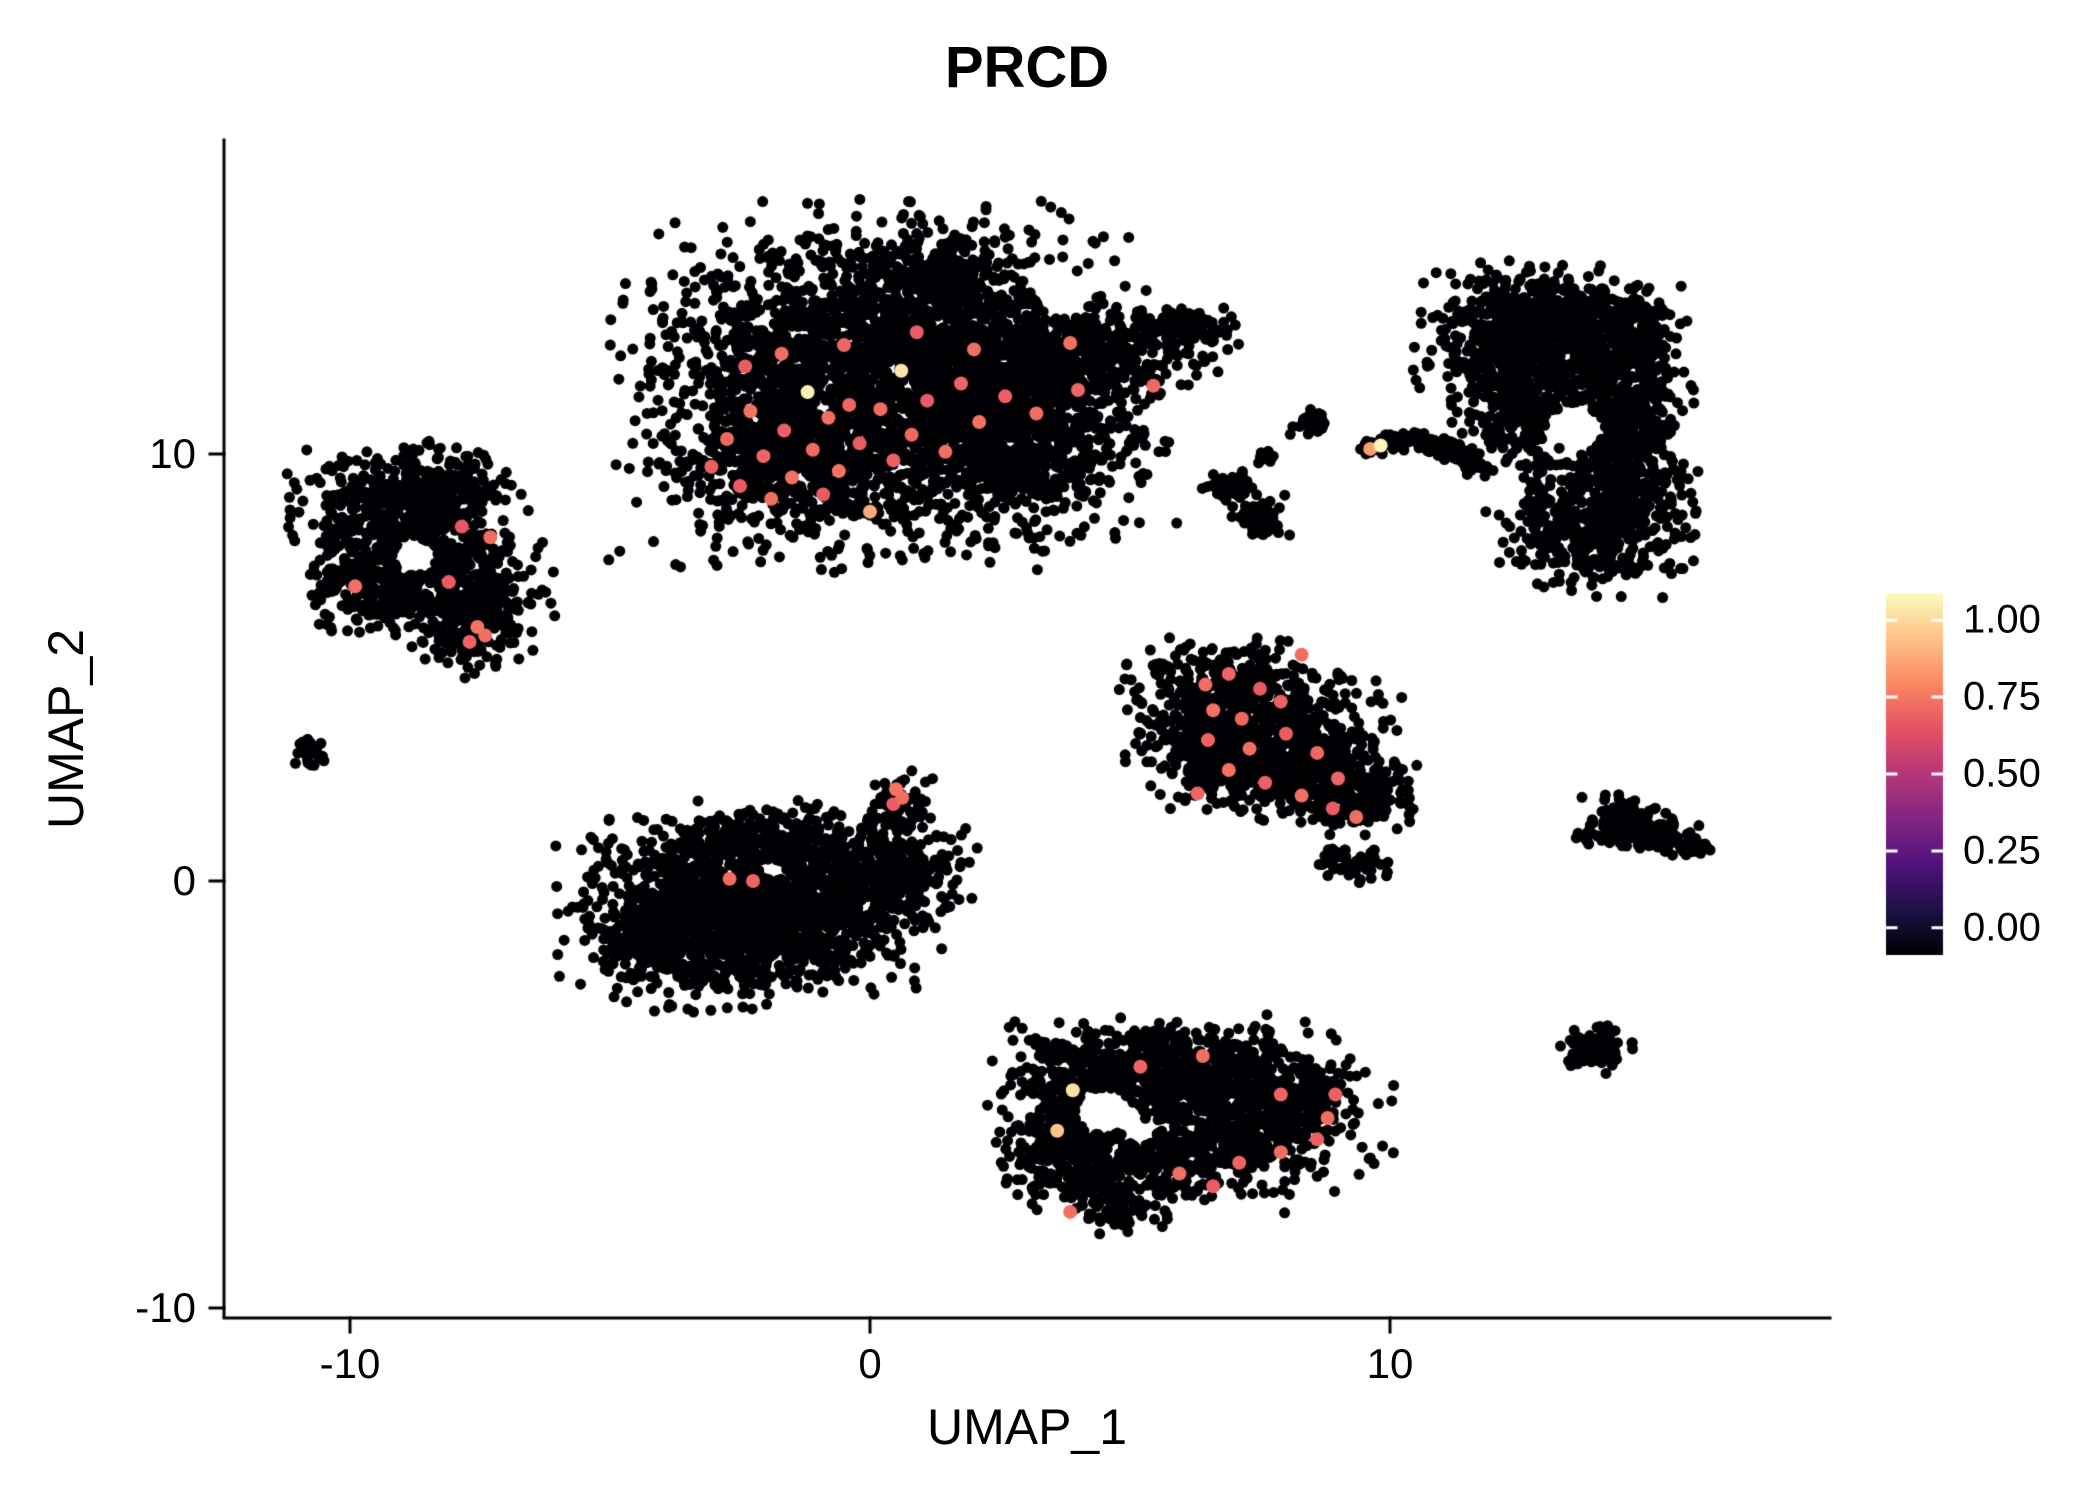 The height and width of the screenshot is (1500, 2100). I want to click on colorbar-tick-label: 1.00, so click(2002, 619).